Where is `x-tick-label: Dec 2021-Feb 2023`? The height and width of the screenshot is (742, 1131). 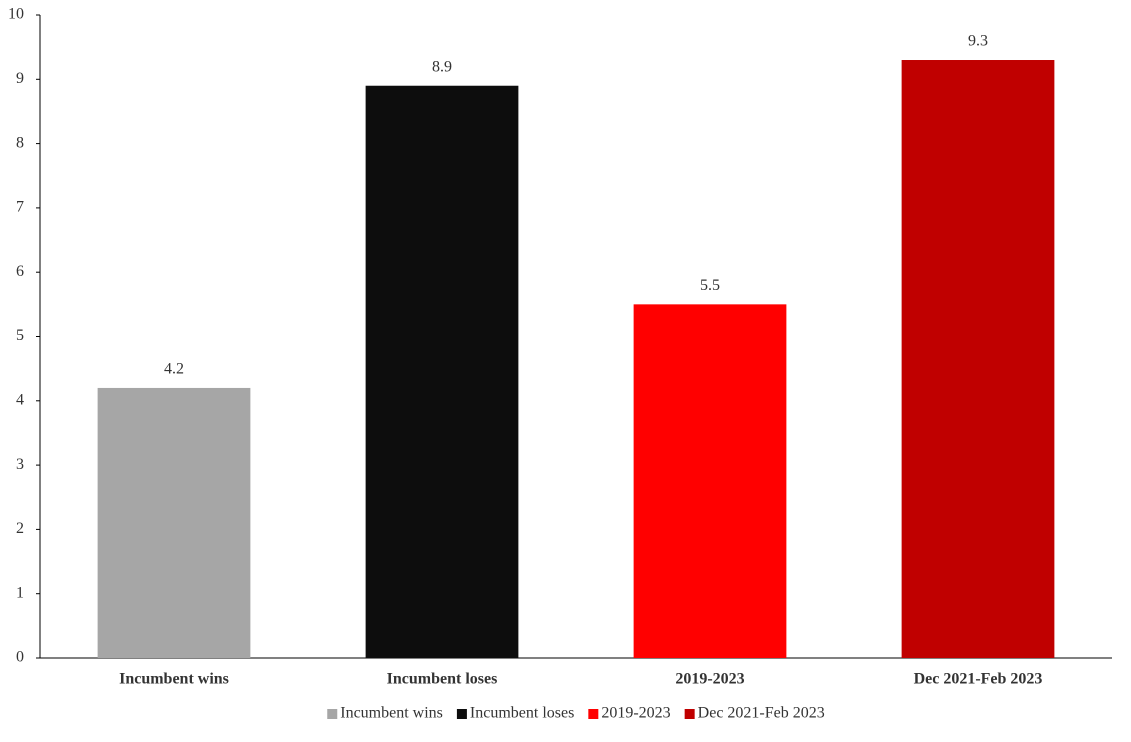 x-tick-label: Dec 2021-Feb 2023 is located at coordinates (978, 679).